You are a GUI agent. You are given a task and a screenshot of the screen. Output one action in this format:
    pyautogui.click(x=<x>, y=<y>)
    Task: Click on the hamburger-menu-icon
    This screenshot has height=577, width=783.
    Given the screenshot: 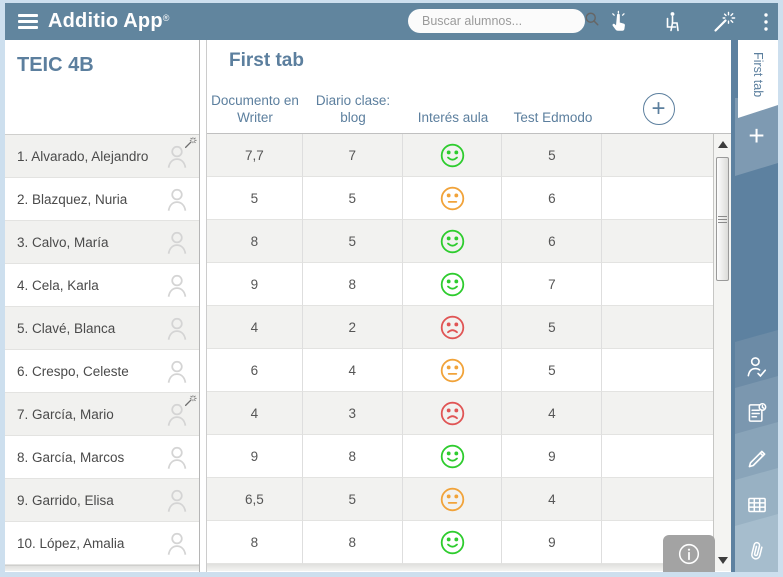 What is the action you would take?
    pyautogui.click(x=28, y=21)
    